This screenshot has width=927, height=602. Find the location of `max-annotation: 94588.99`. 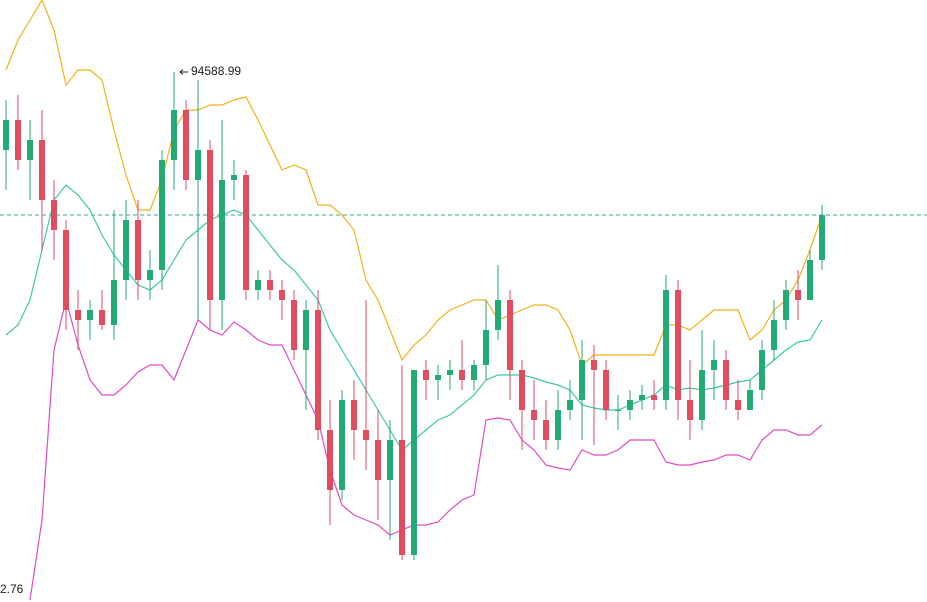

max-annotation: 94588.99 is located at coordinates (210, 71).